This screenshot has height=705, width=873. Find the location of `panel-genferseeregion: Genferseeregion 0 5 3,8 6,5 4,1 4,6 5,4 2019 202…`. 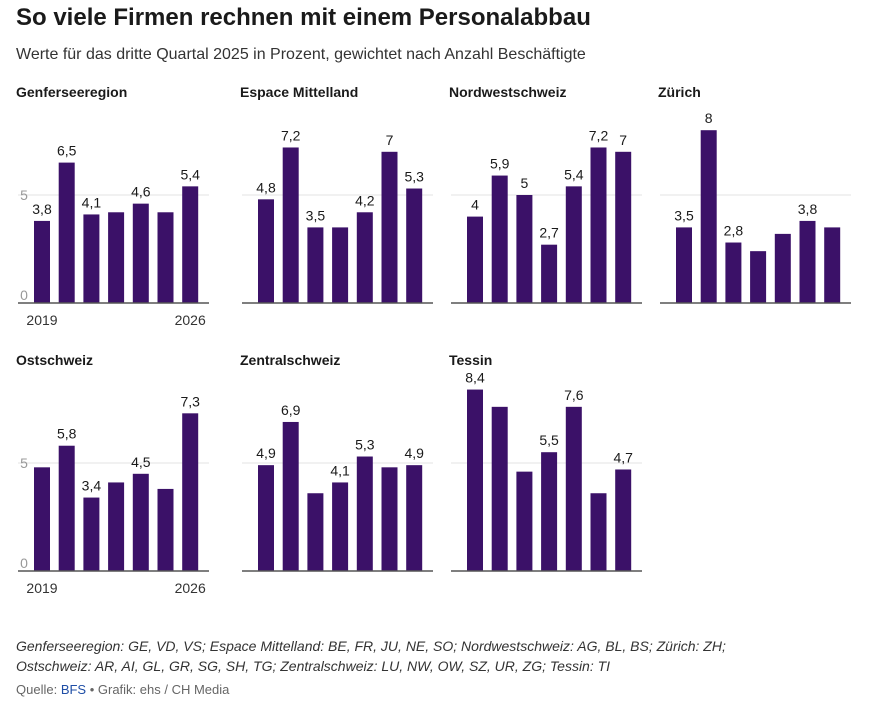

panel-genferseeregion: Genferseeregion 0 5 3,8 6,5 4,1 4,6 5,4 2019 202… is located at coordinates (116, 209).